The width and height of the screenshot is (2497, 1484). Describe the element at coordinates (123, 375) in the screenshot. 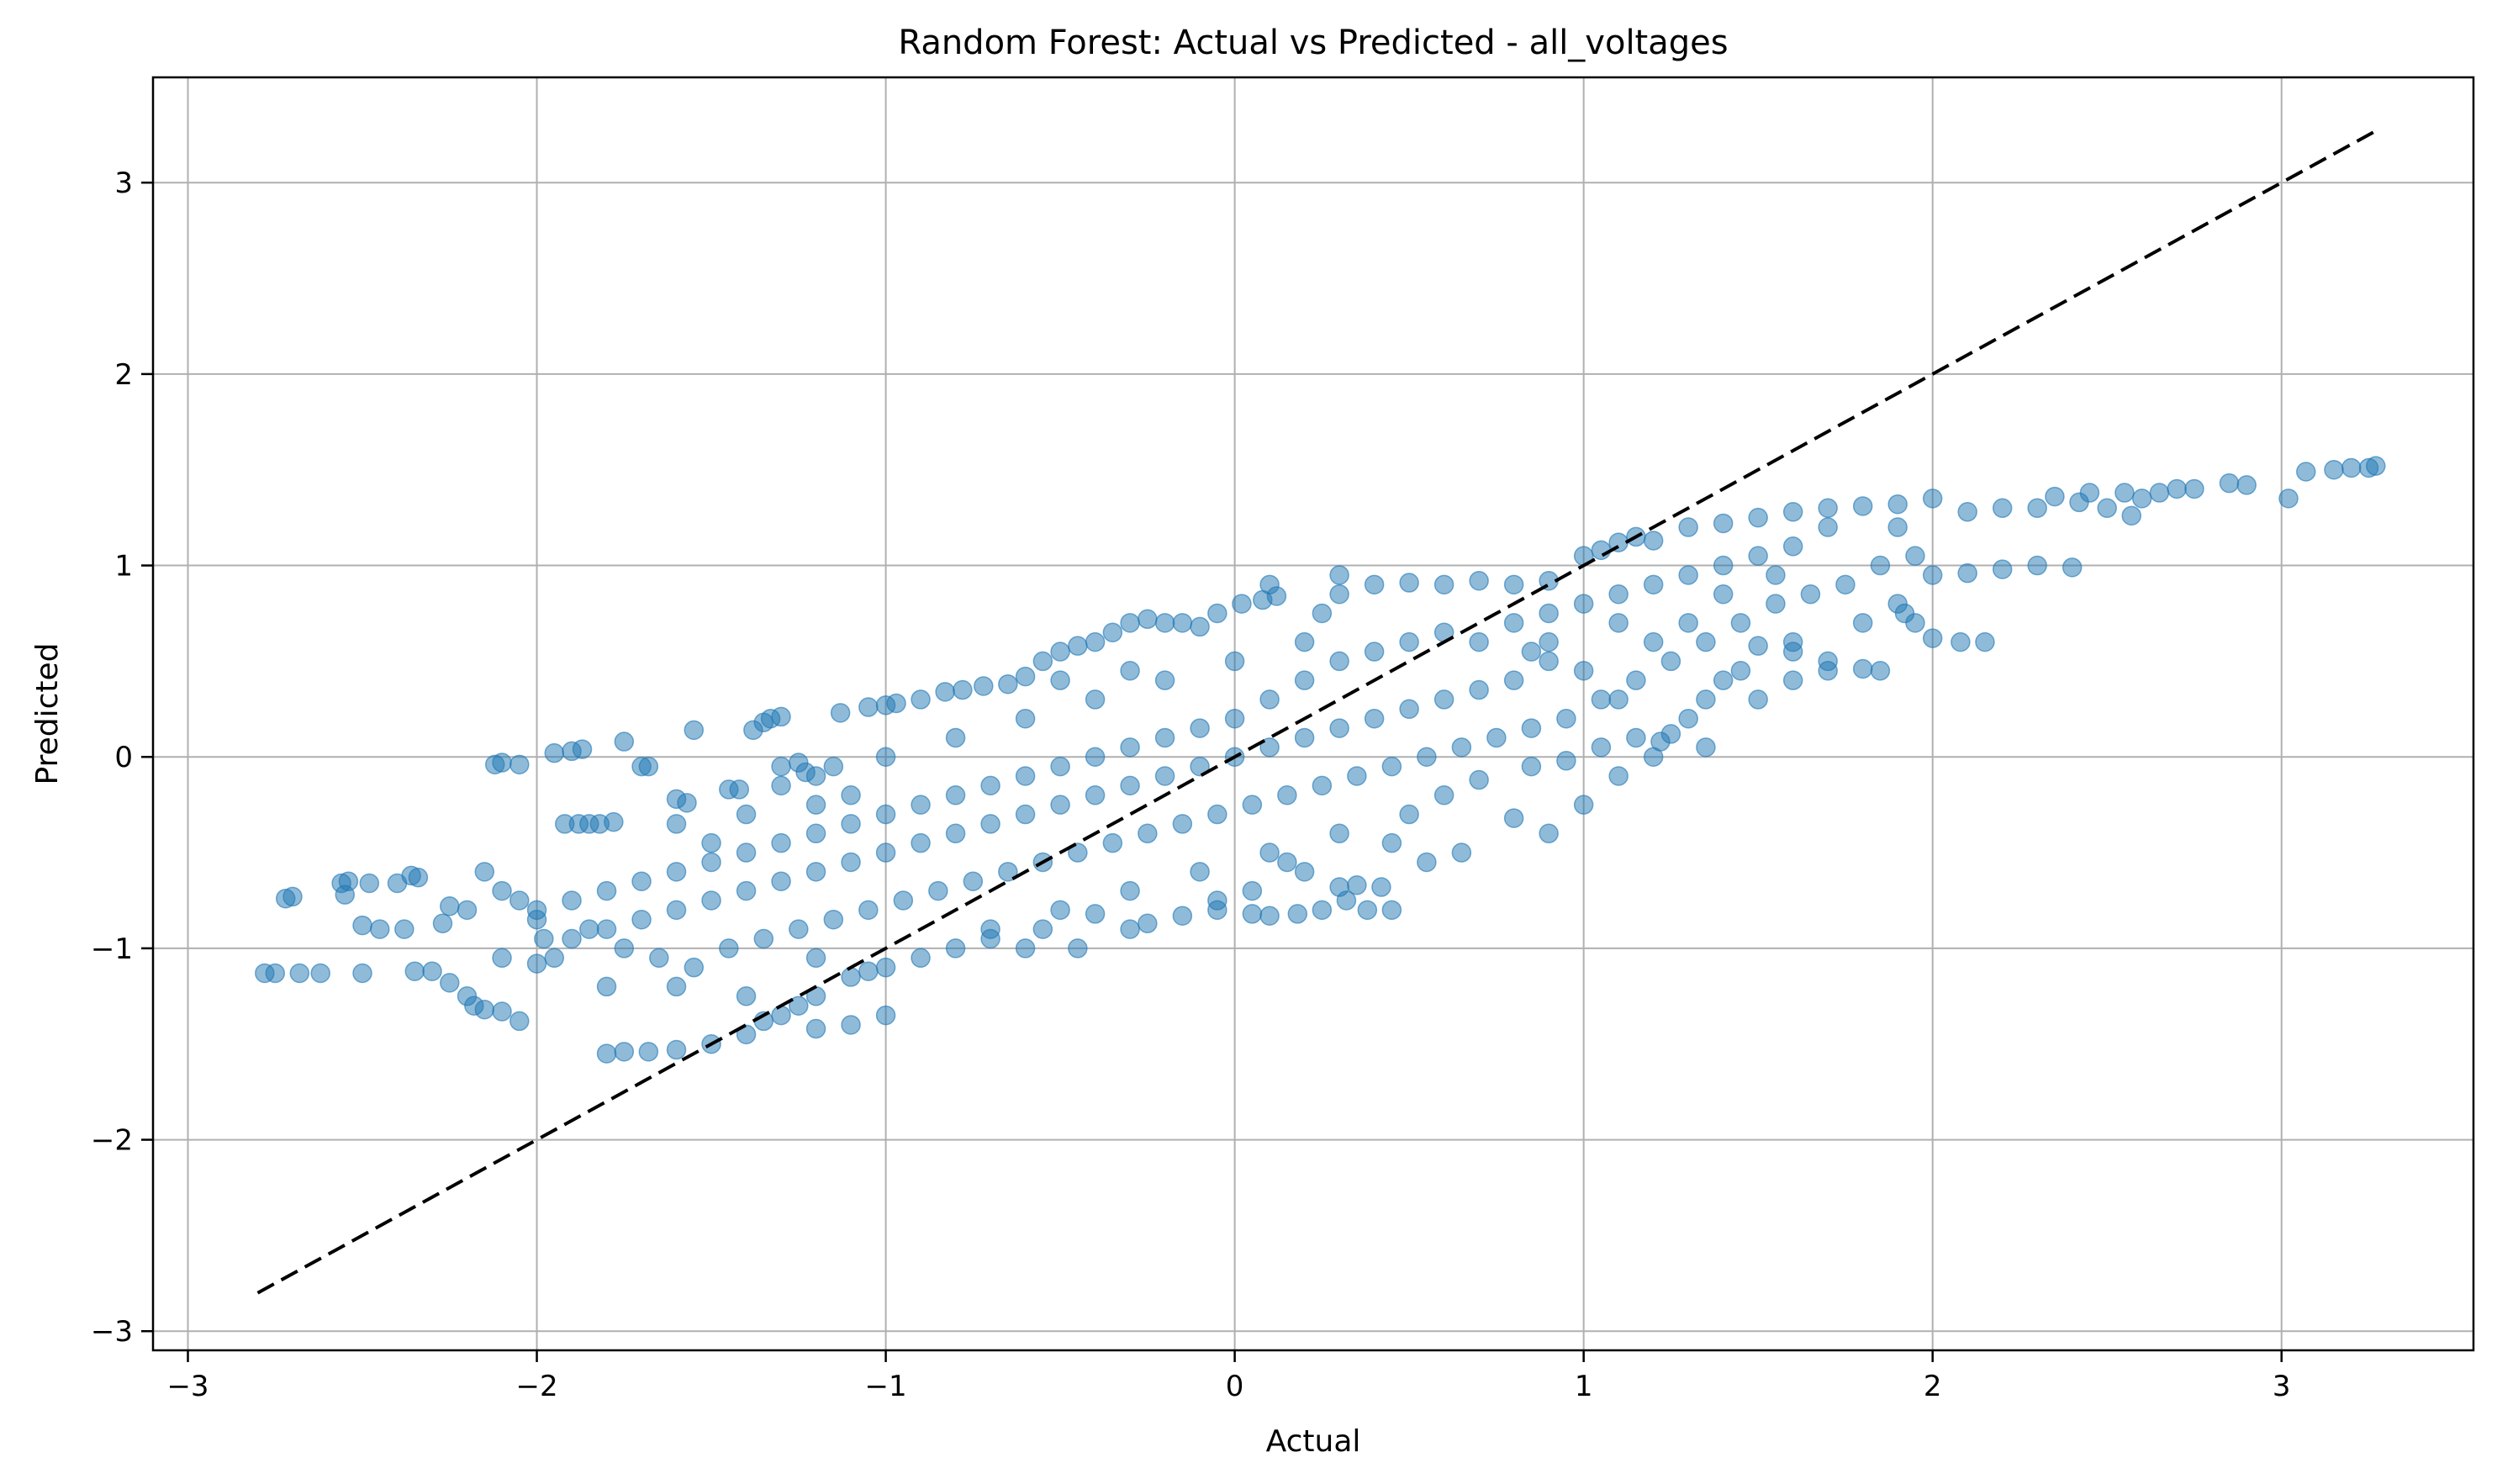

I see `y-tick-label: 2` at that location.